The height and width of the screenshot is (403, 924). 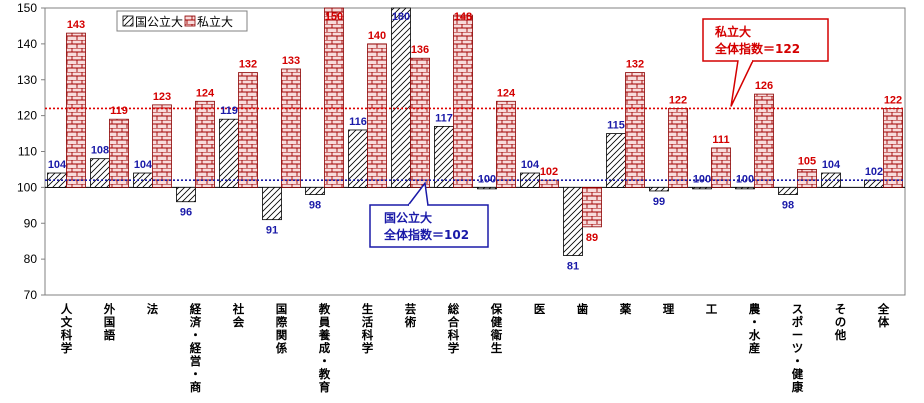 What do you see at coordinates (745, 179) in the screenshot?
I see `public-value-label-16: 100` at bounding box center [745, 179].